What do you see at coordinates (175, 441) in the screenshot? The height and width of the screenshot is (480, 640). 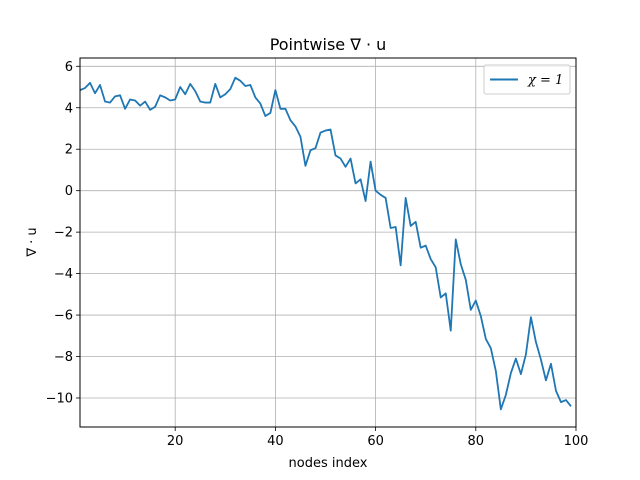 I see `x-tick-label: 20` at bounding box center [175, 441].